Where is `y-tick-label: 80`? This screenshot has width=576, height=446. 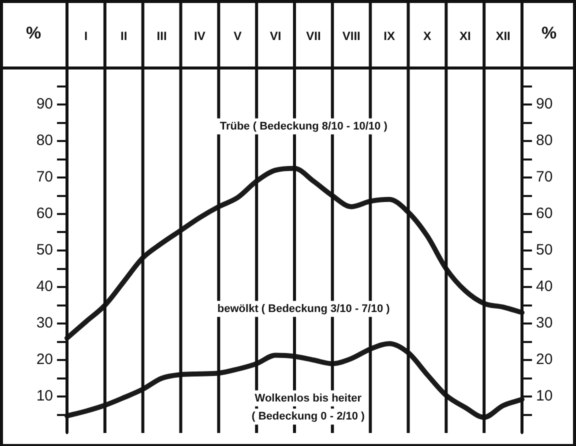
y-tick-label: 80 is located at coordinates (44, 141).